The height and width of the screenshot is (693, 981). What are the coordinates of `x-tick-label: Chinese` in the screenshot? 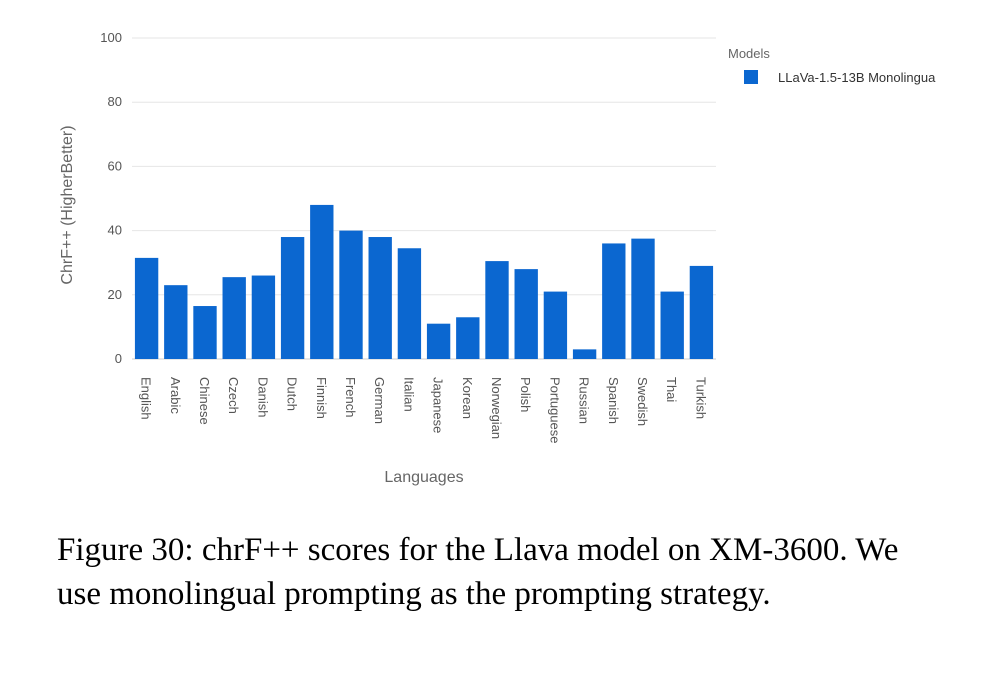 It's located at (204, 401).